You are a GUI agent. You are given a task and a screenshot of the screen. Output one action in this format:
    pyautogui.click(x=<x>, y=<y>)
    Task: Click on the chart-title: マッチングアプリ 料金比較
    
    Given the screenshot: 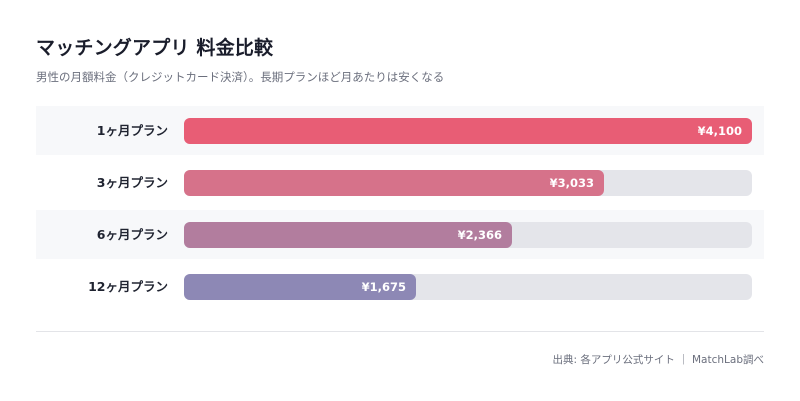 What is the action you would take?
    pyautogui.click(x=155, y=48)
    